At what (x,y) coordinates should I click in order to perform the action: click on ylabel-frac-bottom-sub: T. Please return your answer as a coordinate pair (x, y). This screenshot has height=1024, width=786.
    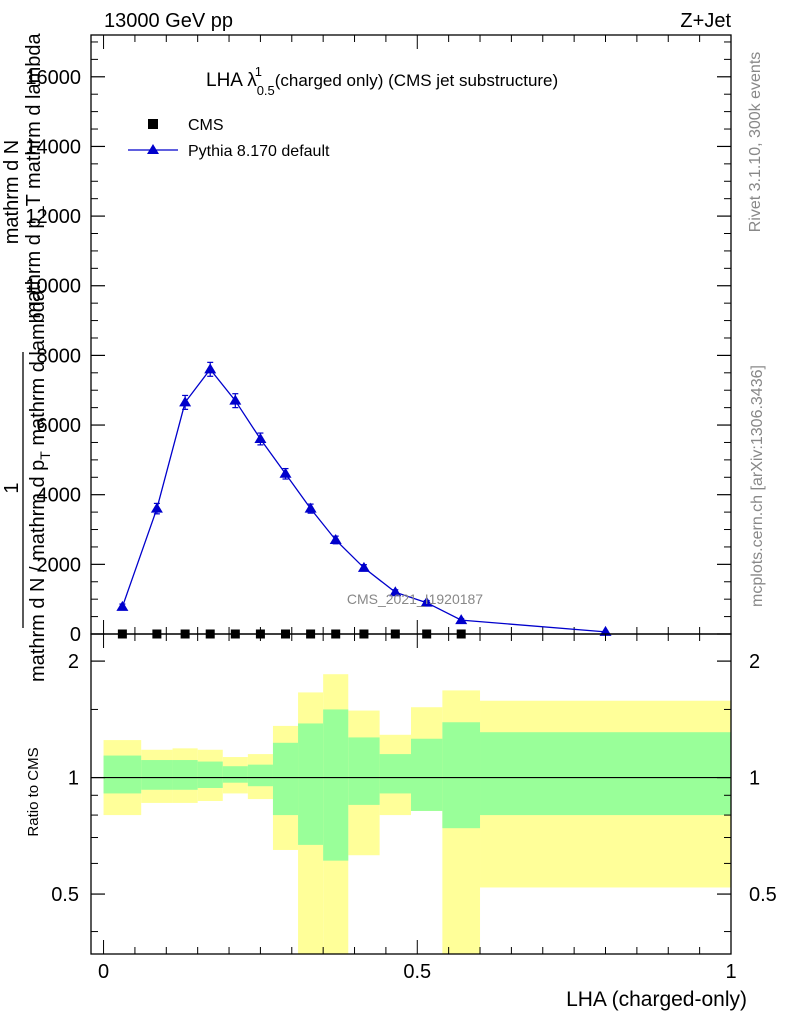
    Looking at the image, I should click on (45, 455).